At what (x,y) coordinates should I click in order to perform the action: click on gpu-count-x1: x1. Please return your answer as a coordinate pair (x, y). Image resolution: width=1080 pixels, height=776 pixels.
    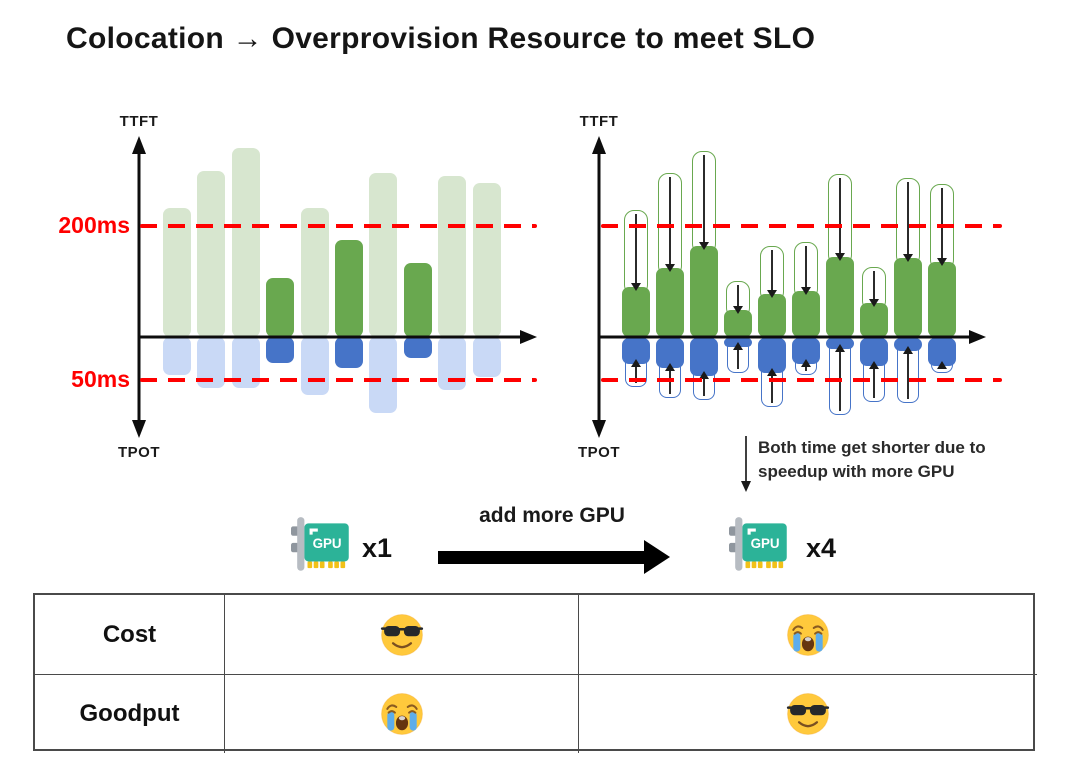
    Looking at the image, I should click on (377, 548).